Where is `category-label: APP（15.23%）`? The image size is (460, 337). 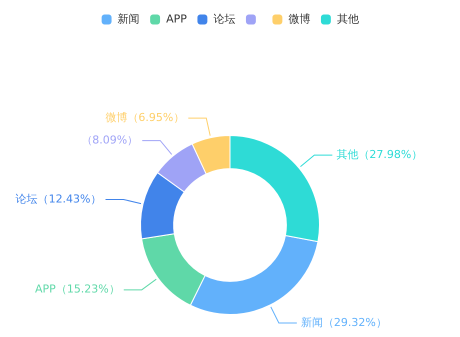 category-label: APP（15.23%） is located at coordinates (77, 289).